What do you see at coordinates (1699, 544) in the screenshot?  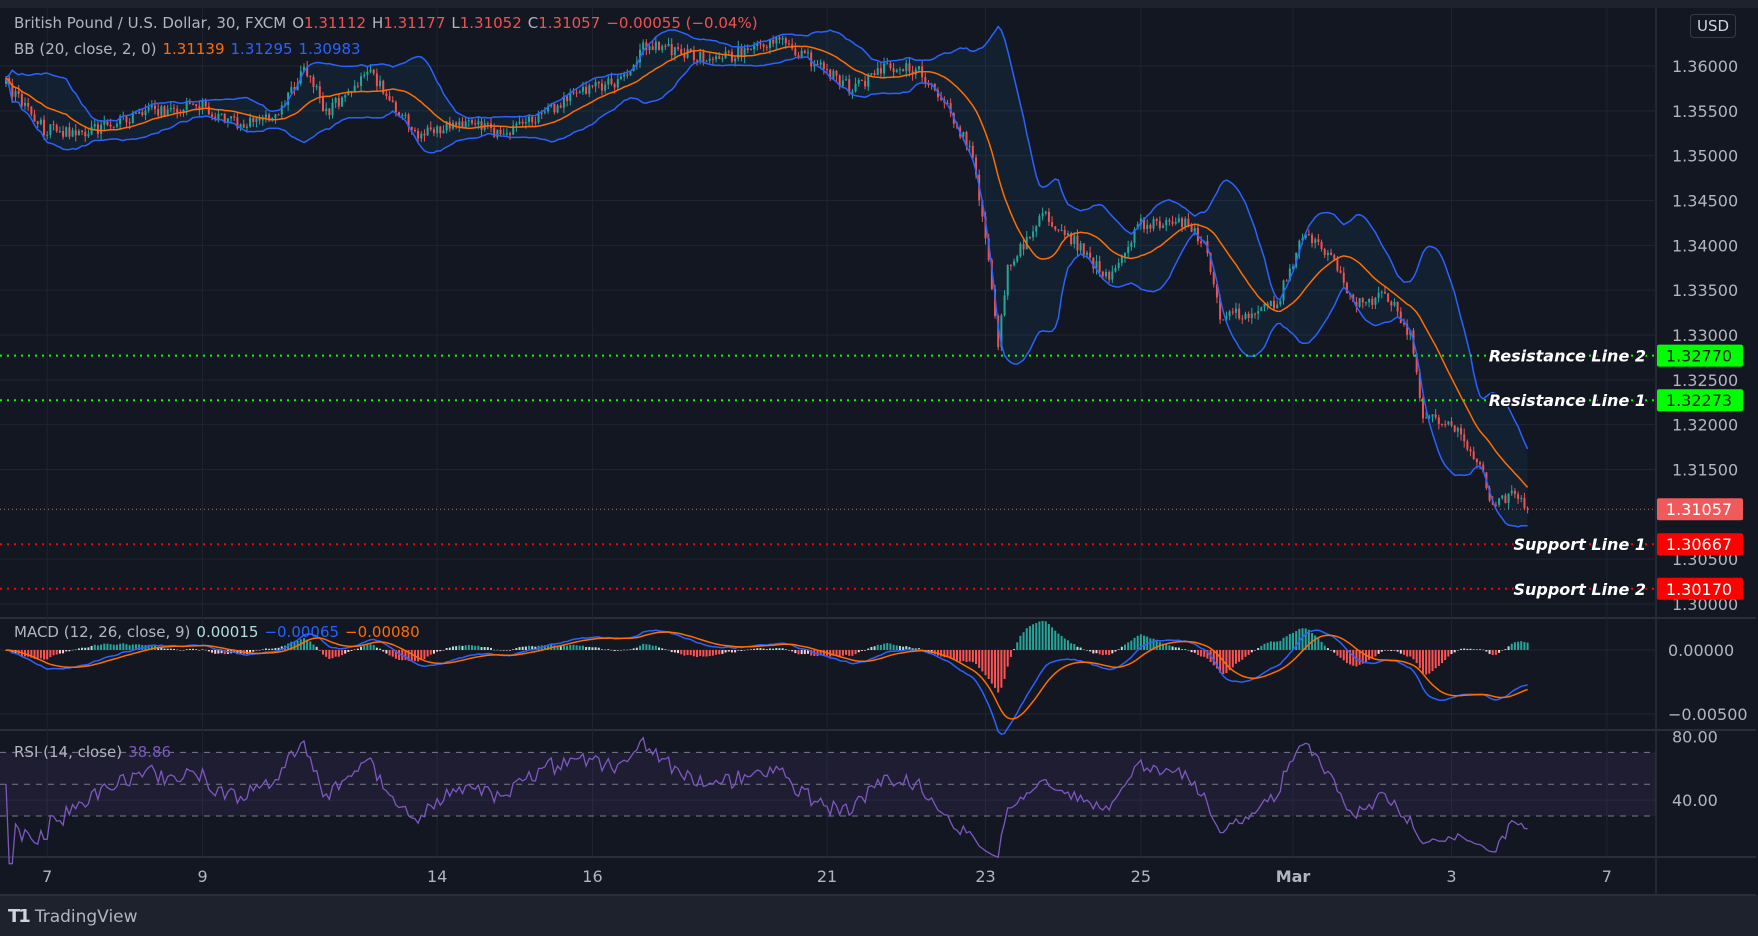 I see `level-price-badge: 1.30667` at bounding box center [1699, 544].